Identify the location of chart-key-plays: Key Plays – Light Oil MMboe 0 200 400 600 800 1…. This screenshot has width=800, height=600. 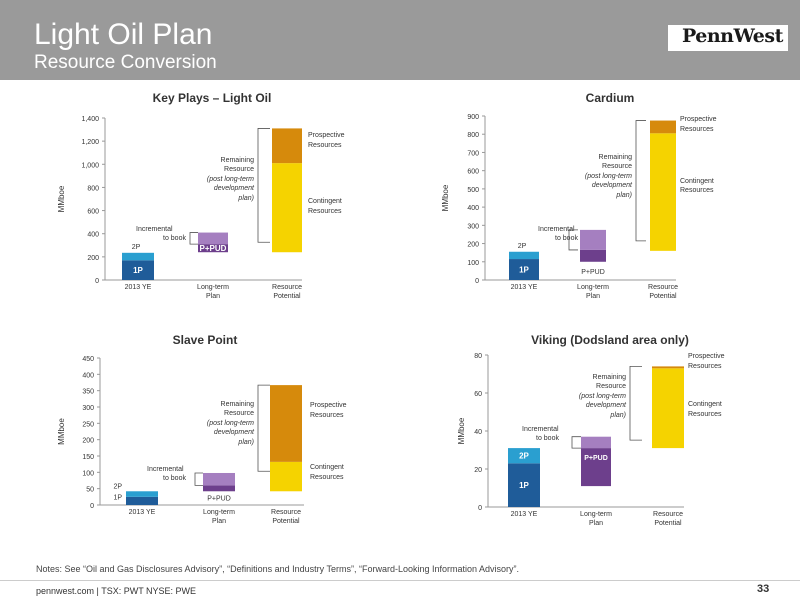
(201, 195).